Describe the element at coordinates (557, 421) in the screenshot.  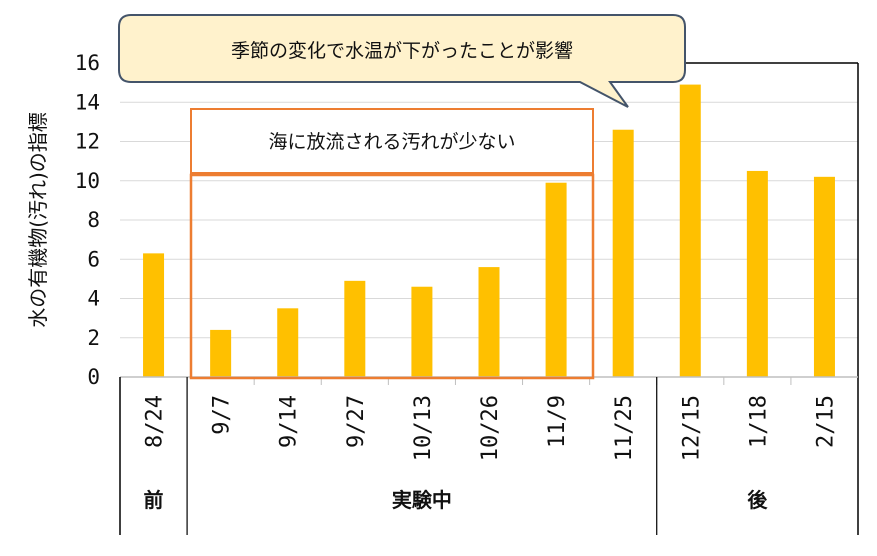
I see `x-tick-label: 11/9` at that location.